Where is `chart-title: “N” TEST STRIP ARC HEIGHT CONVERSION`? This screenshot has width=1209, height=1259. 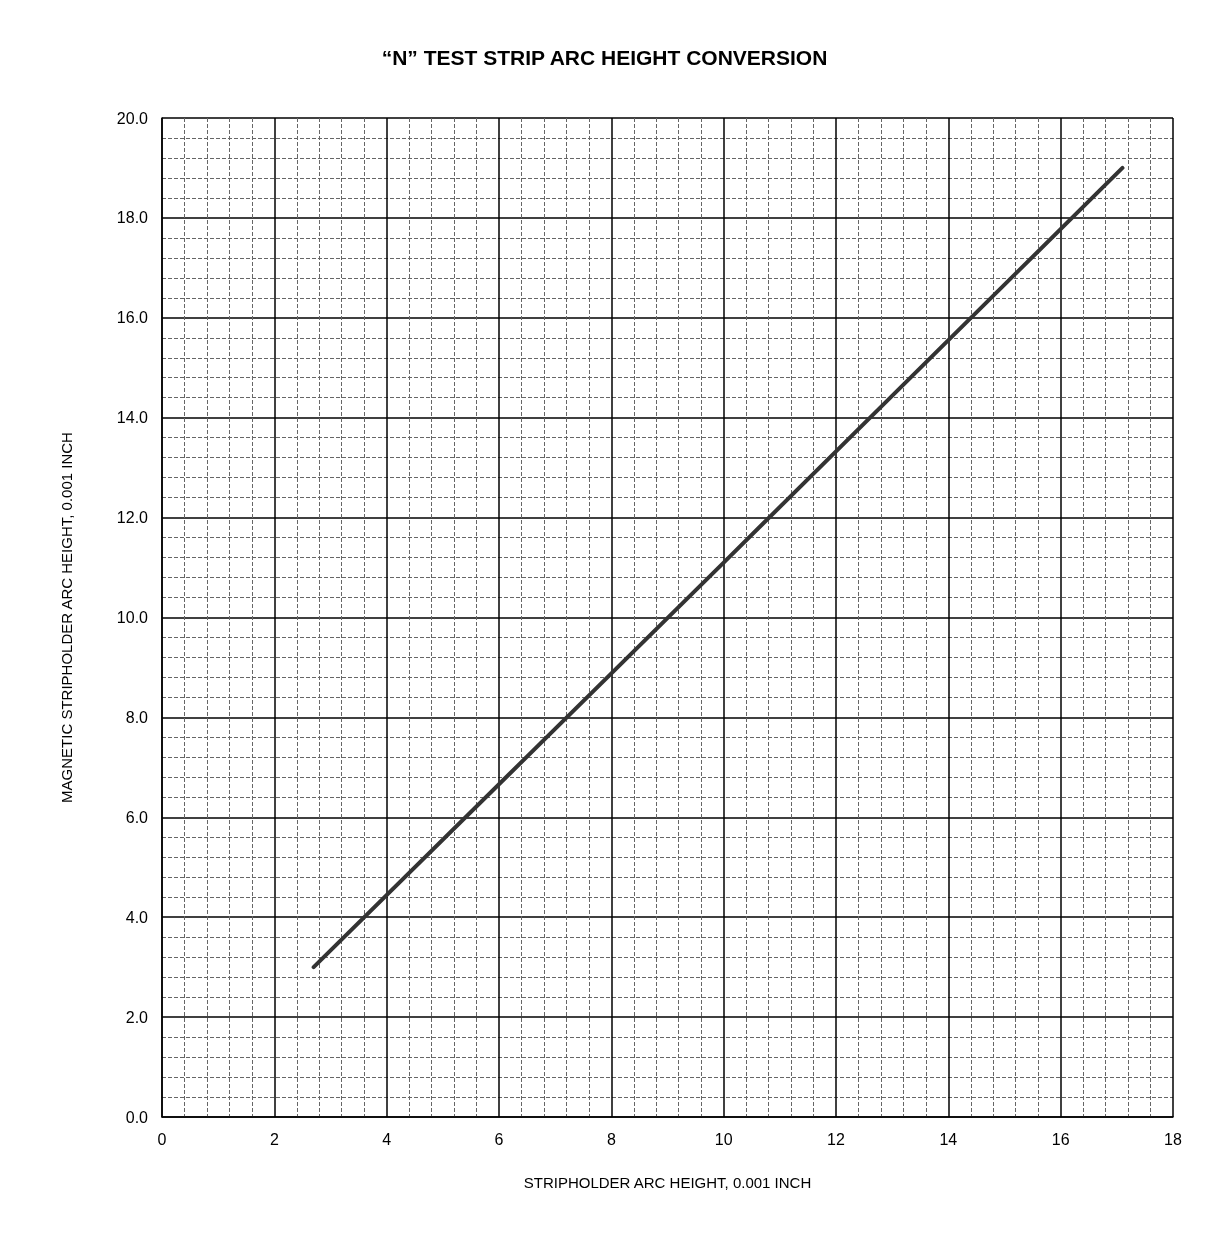 chart-title: “N” TEST STRIP ARC HEIGHT CONVERSION is located at coordinates (604, 57).